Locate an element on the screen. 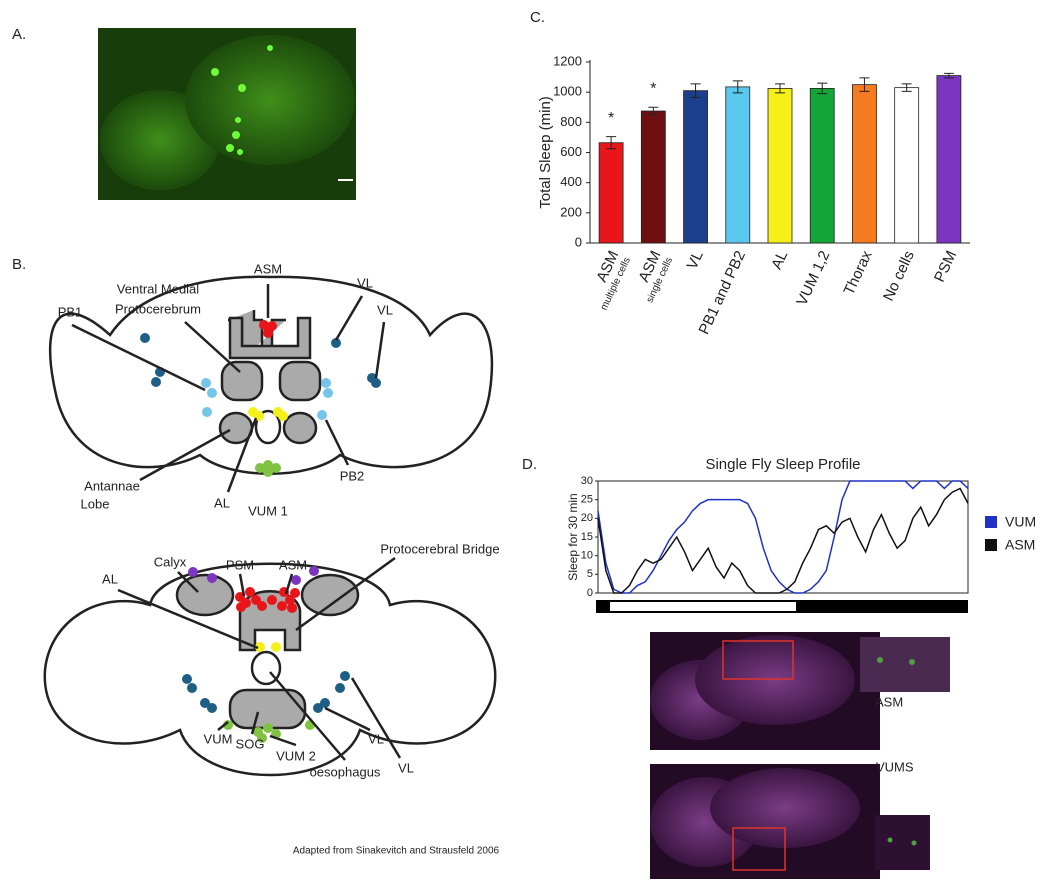  x-tick-label: Thorax is located at coordinates (858, 273).